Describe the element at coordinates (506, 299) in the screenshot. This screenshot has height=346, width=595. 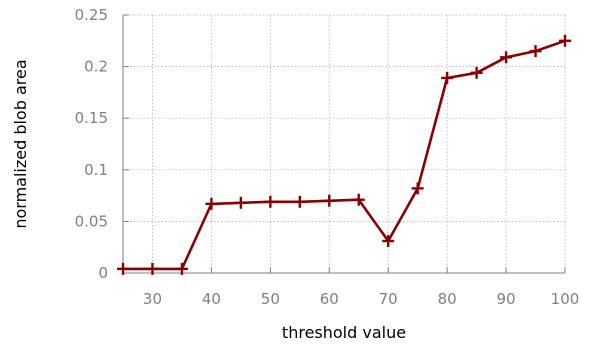
I see `x-tick-label: 90` at that location.